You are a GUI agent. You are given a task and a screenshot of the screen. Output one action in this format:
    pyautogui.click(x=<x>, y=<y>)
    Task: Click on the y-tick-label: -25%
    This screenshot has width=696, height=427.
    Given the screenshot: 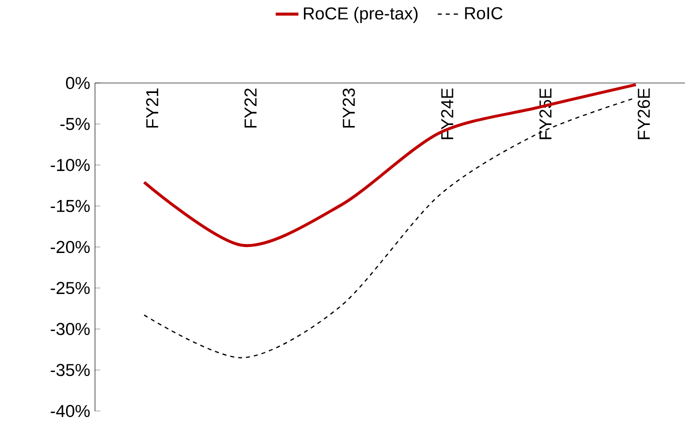 What is the action you would take?
    pyautogui.click(x=70, y=288)
    